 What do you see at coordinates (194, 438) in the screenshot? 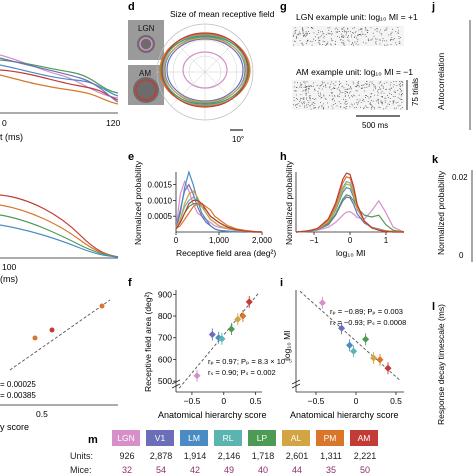
I see `legend-chip-lm: LM` at bounding box center [194, 438].